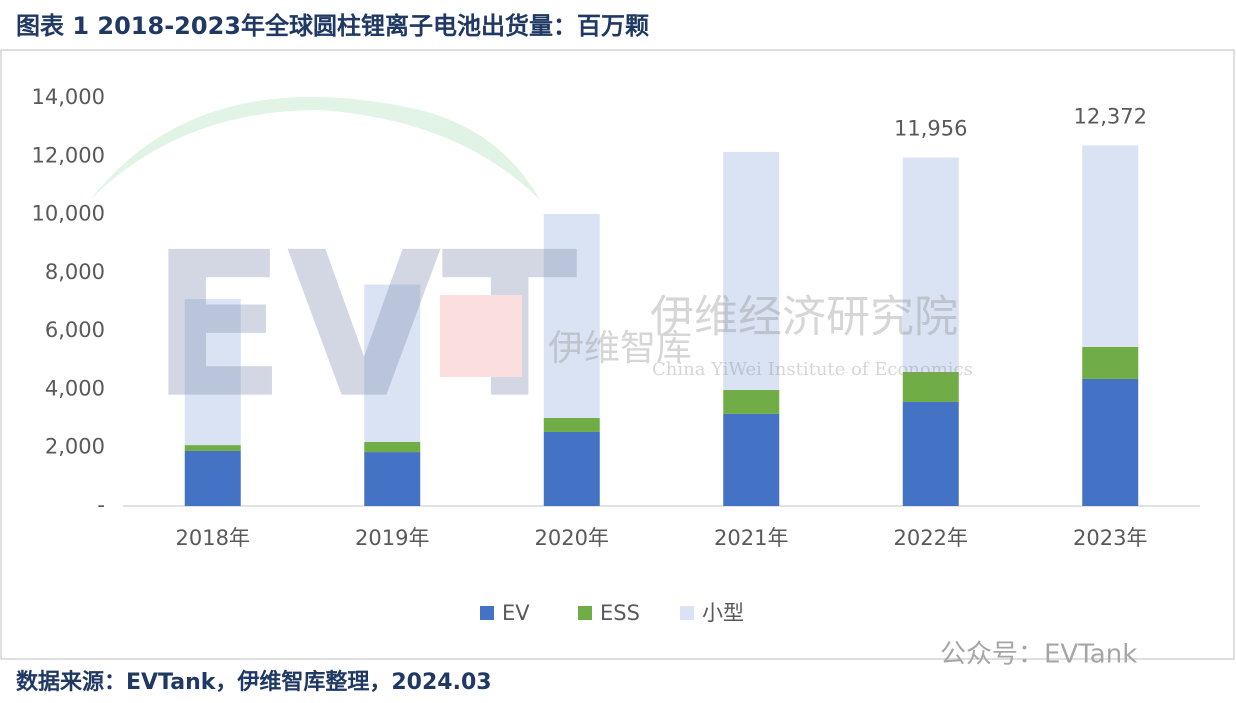  I want to click on watermark-logo: EVT, so click(364, 326).